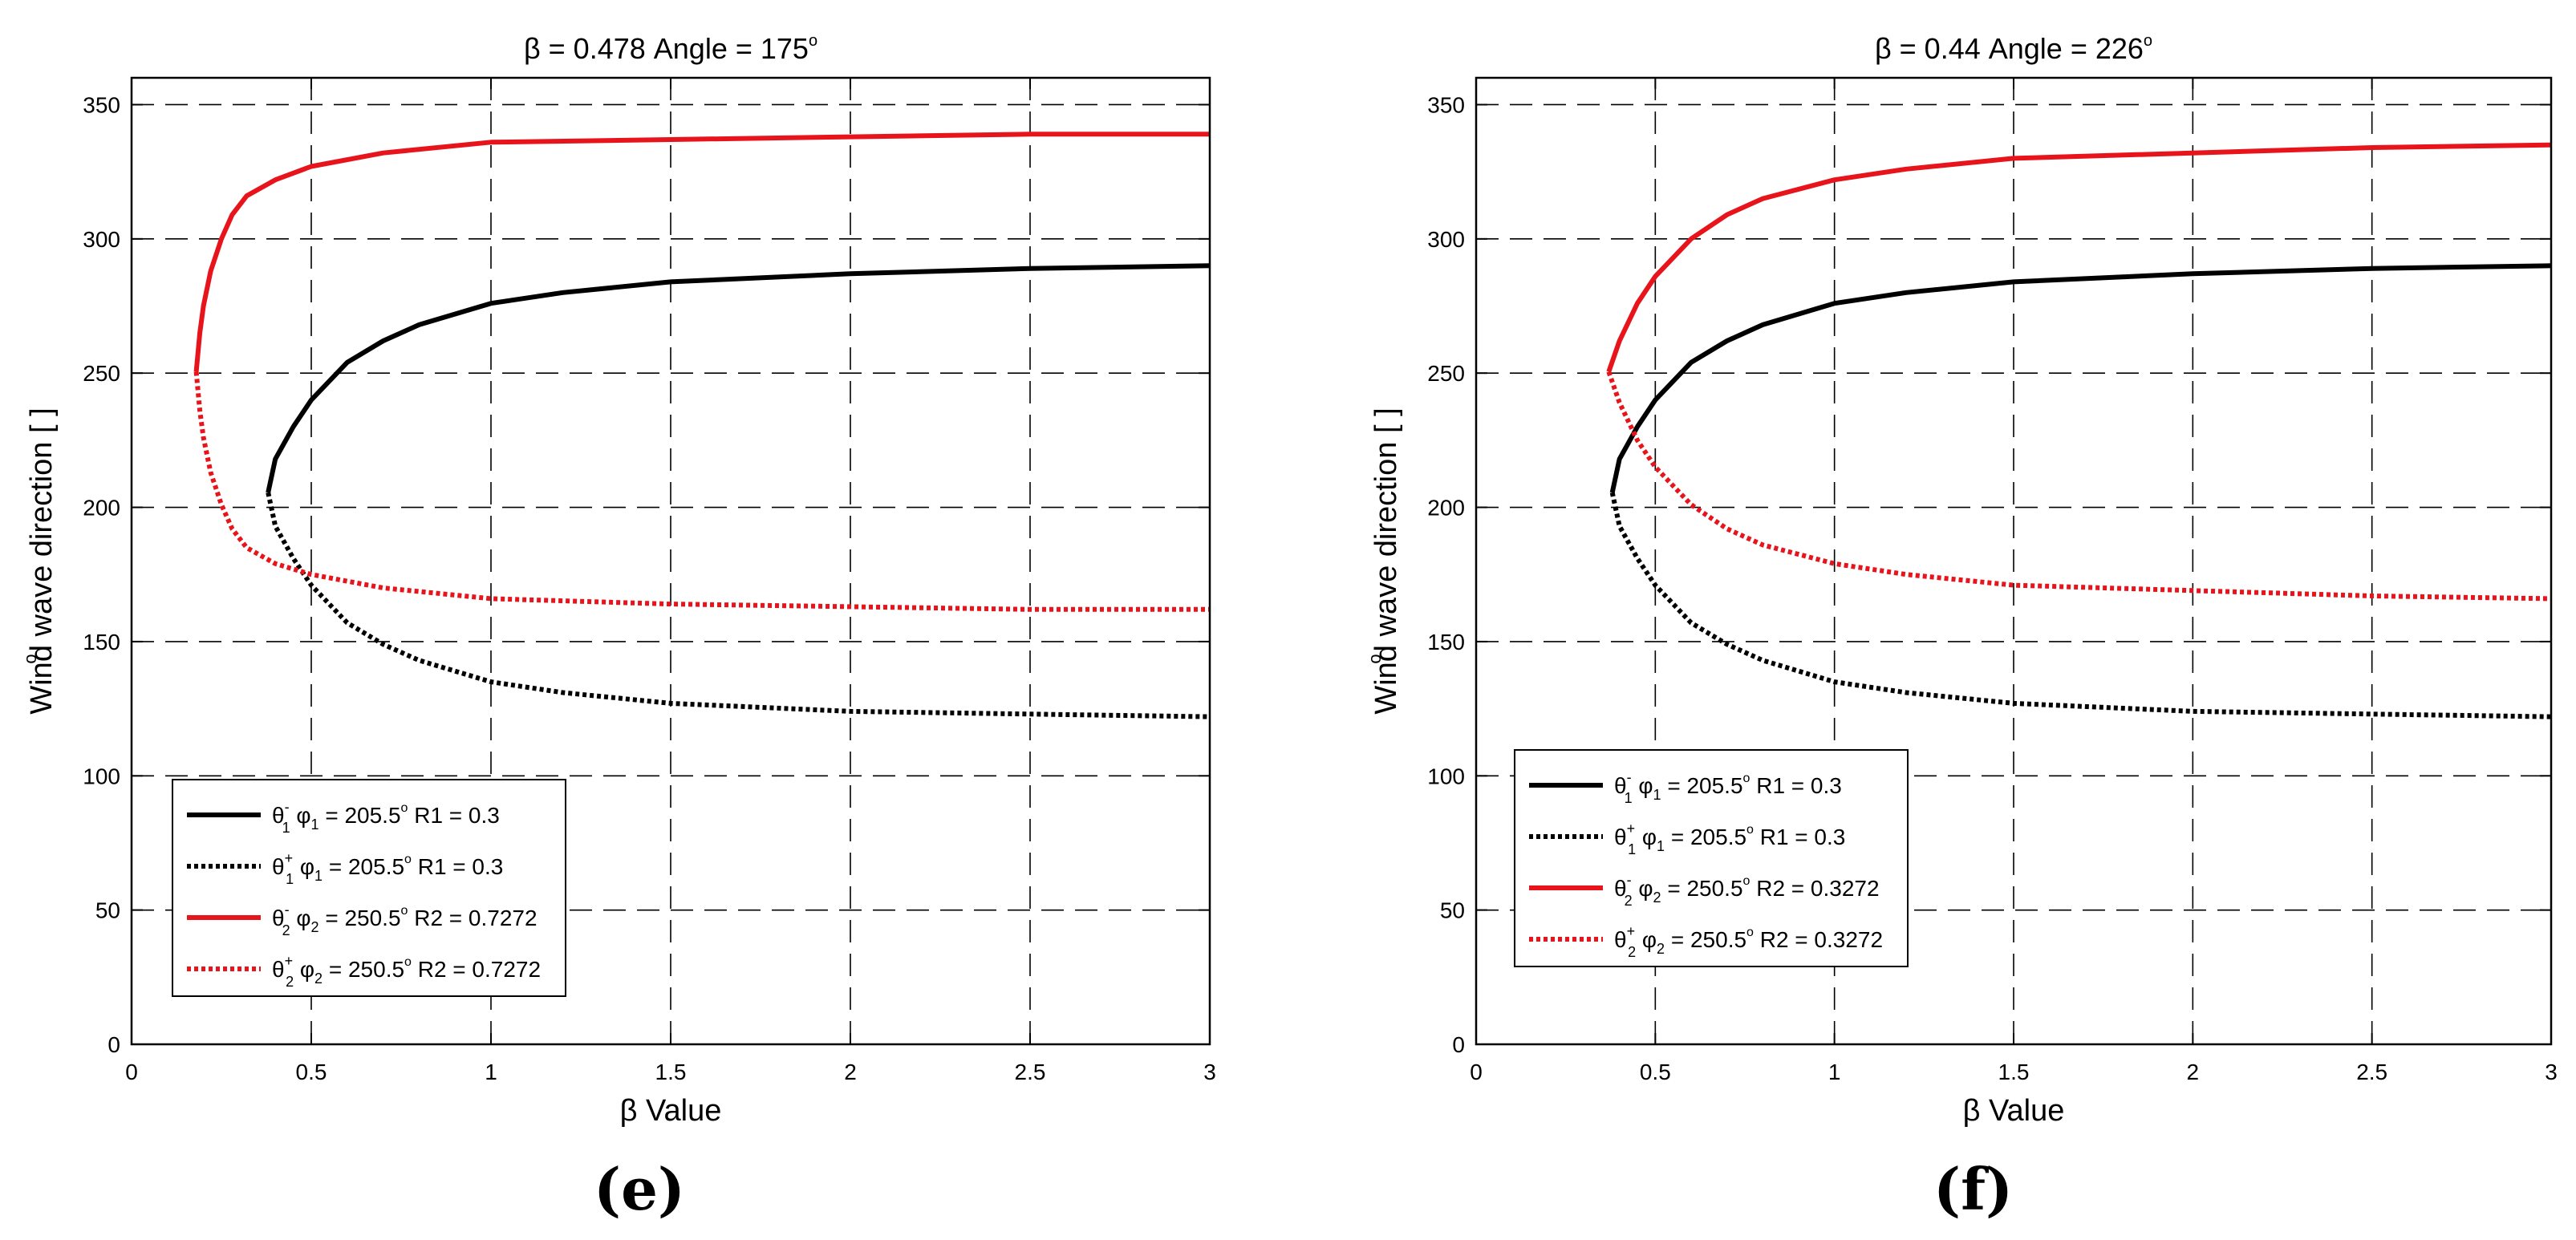 This screenshot has height=1240, width=2576. What do you see at coordinates (1747, 891) in the screenshot?
I see `legend-entry-2: θ-2 φ2 = 250.5o R2 = 0.3272` at bounding box center [1747, 891].